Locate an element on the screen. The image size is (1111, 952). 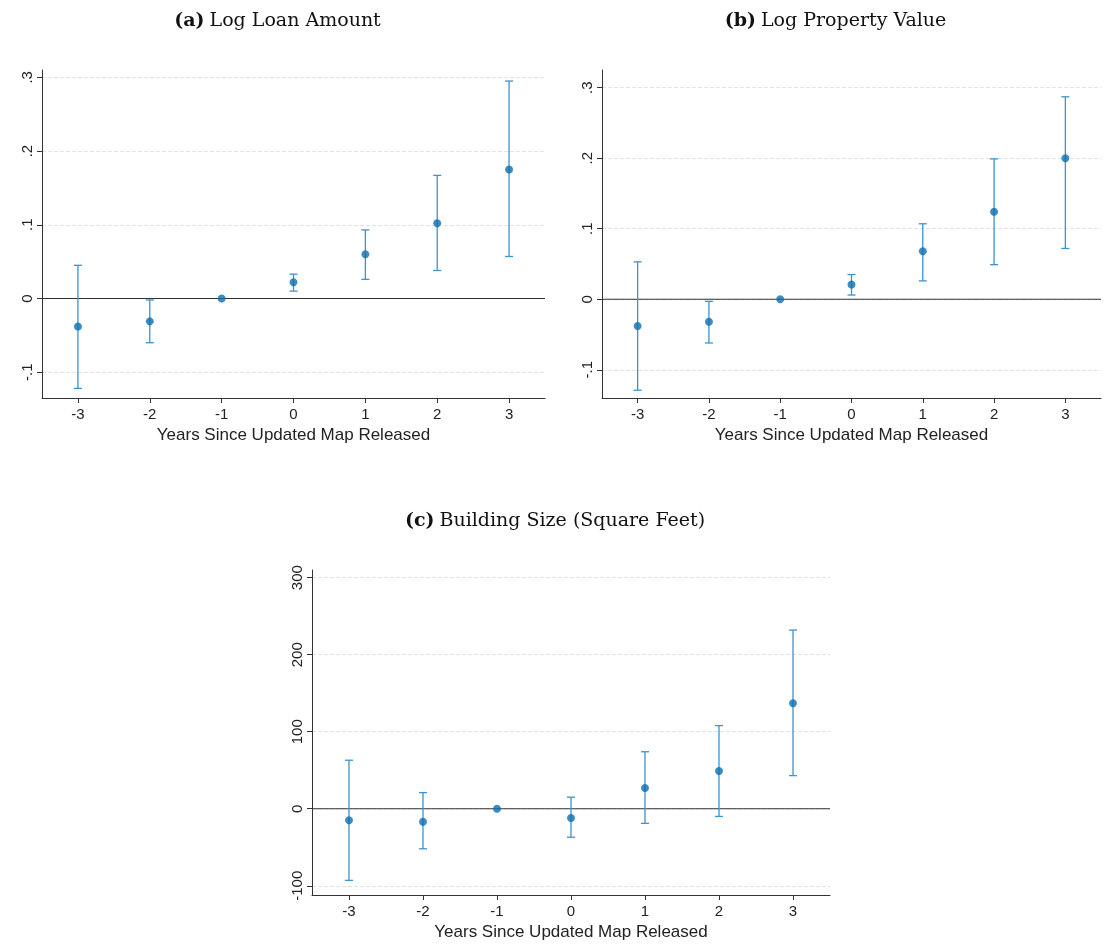
y-tick-label: -100 is located at coordinates (296, 885).